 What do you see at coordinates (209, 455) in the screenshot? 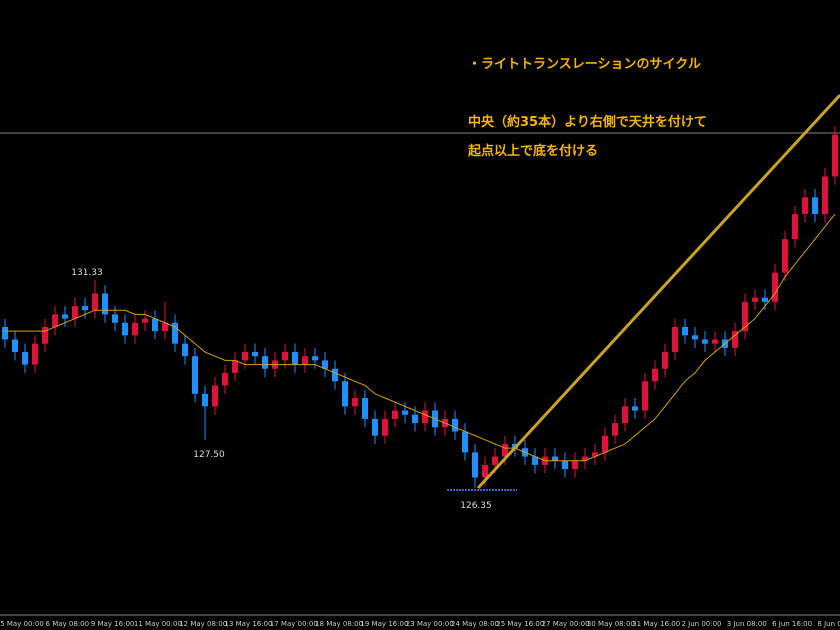
I see `price-label: 127.50` at bounding box center [209, 455].